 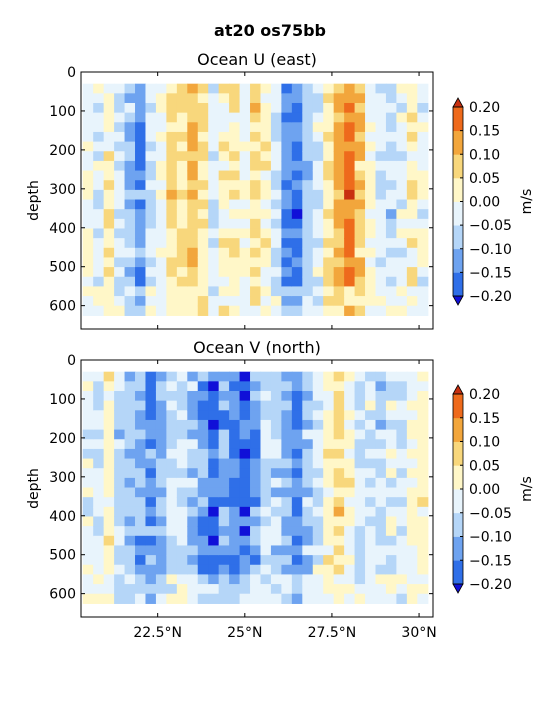 What do you see at coordinates (484, 395) in the screenshot?
I see `colorbar-tick-label: 0.20` at bounding box center [484, 395].